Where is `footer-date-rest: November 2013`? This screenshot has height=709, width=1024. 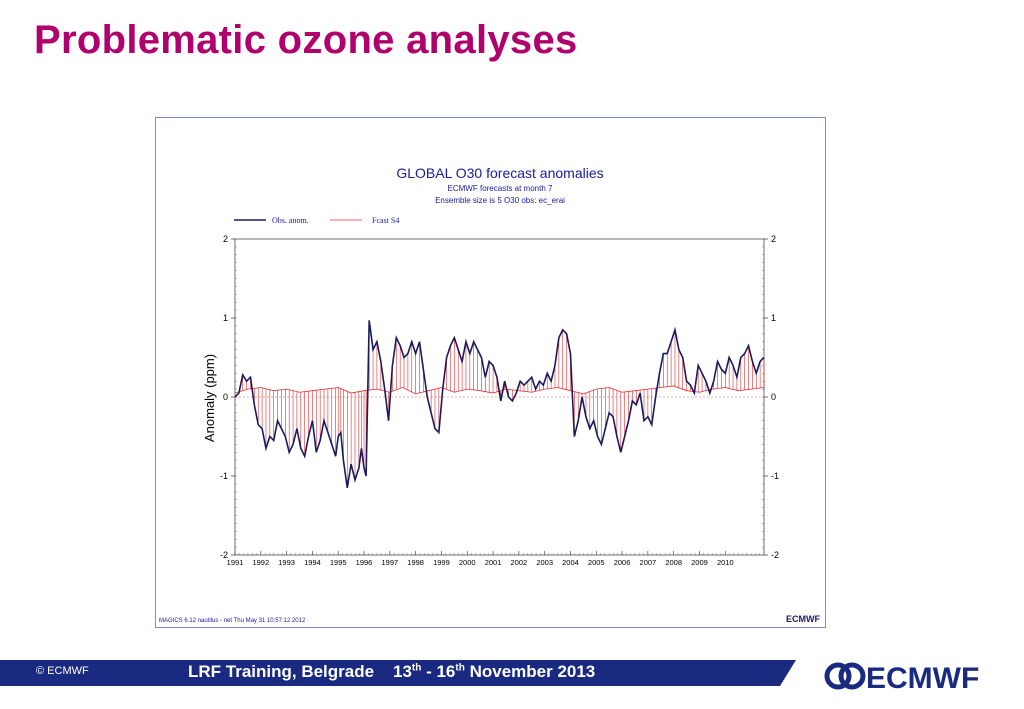 footer-date-rest: November 2013 is located at coordinates (530, 671).